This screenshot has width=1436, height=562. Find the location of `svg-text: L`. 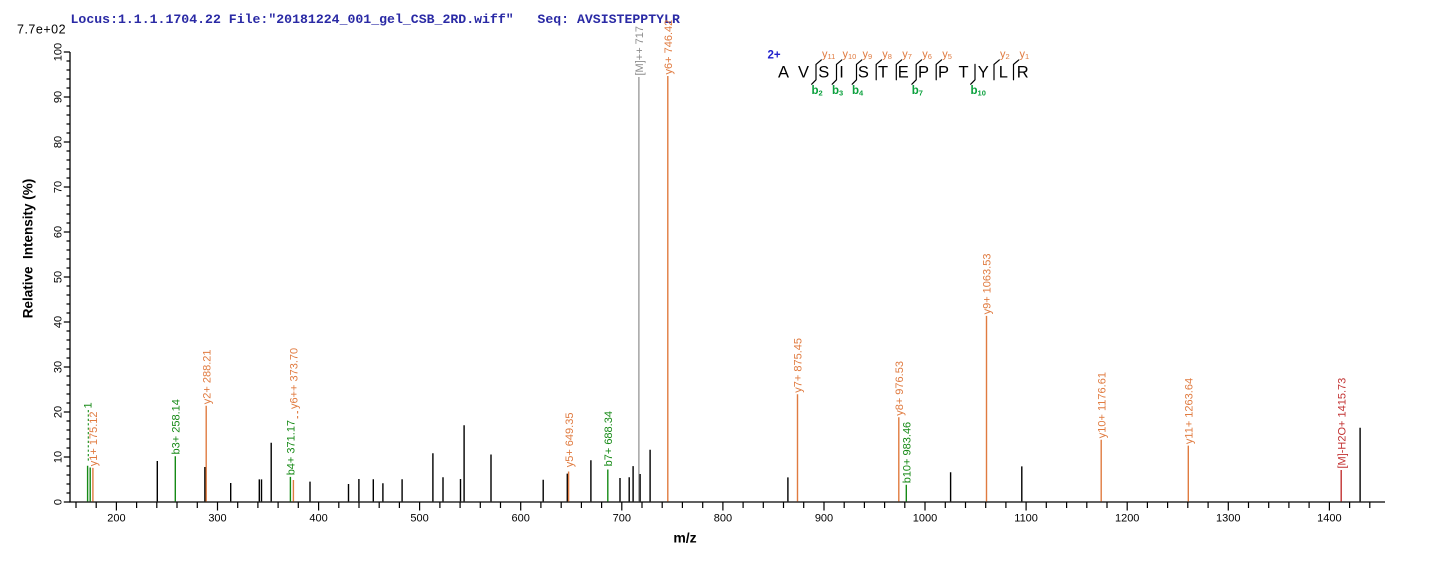

svg-text: L is located at coordinates (1003, 73).